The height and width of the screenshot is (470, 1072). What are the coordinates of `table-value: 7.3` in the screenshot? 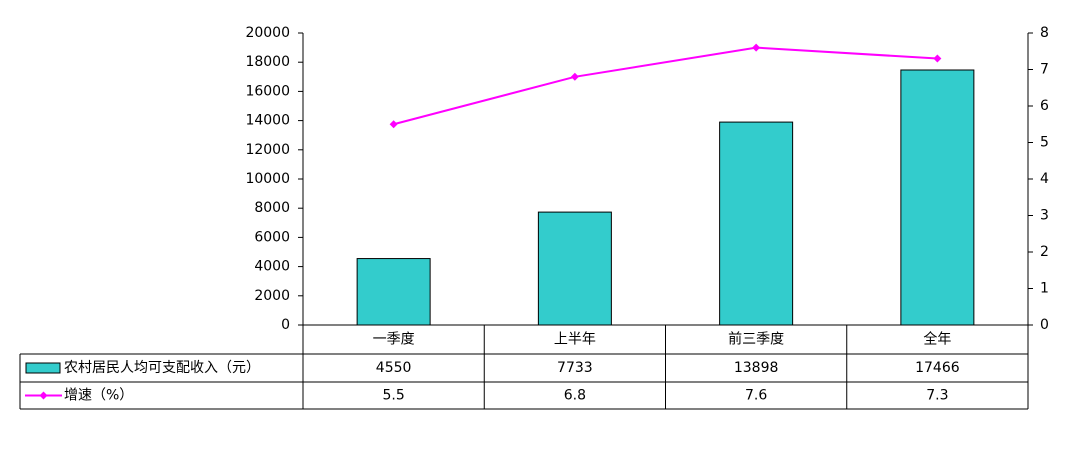 It's located at (937, 396).